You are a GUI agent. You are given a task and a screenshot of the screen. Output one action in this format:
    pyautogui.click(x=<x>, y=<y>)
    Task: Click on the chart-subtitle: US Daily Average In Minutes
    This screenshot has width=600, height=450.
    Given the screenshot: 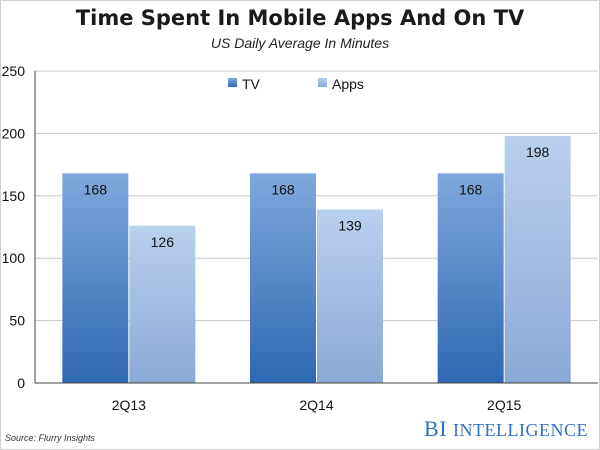 What is the action you would take?
    pyautogui.click(x=300, y=43)
    